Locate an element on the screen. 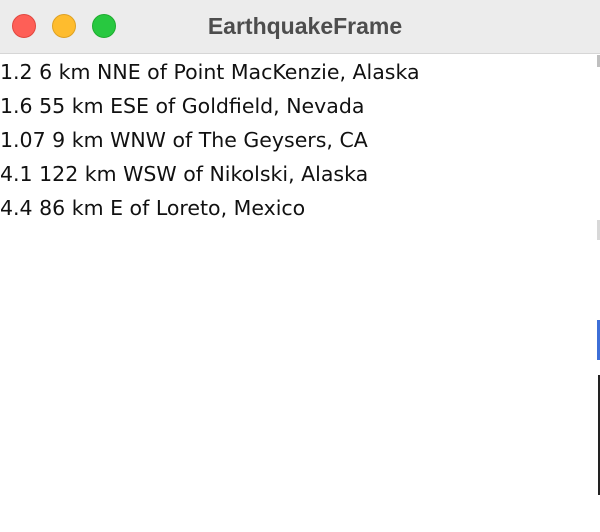 This screenshot has width=600, height=532. list-item: 1.6 55 km ESE of Goldfield, Nevada is located at coordinates (182, 106).